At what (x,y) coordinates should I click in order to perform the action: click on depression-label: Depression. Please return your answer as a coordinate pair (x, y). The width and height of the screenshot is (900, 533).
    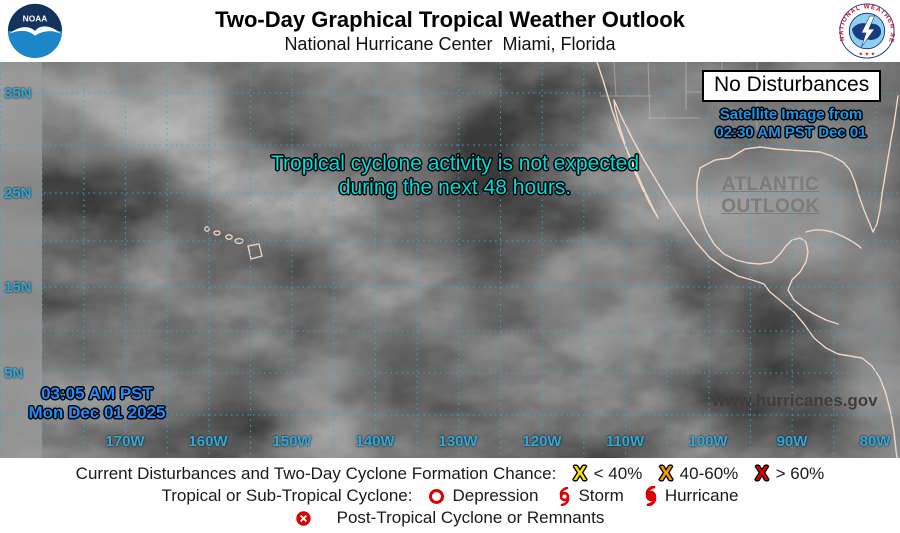
    Looking at the image, I should click on (495, 495).